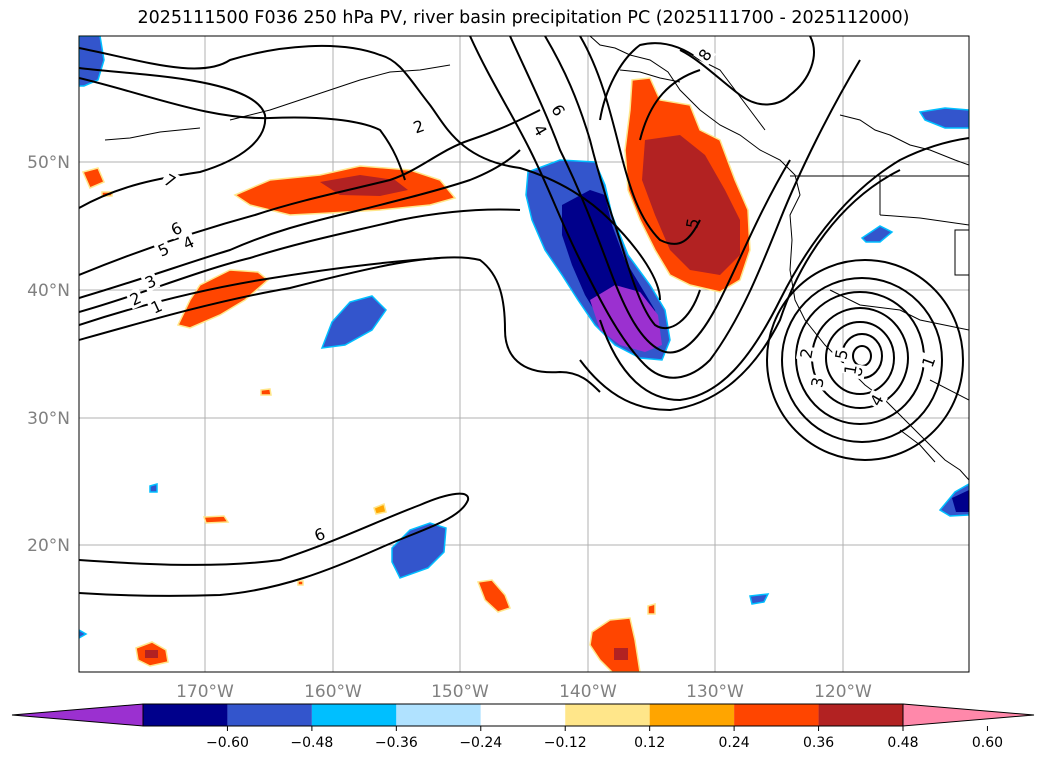 The image size is (1047, 765). Describe the element at coordinates (817, 382) in the screenshot. I see `contour-label: 3` at that location.